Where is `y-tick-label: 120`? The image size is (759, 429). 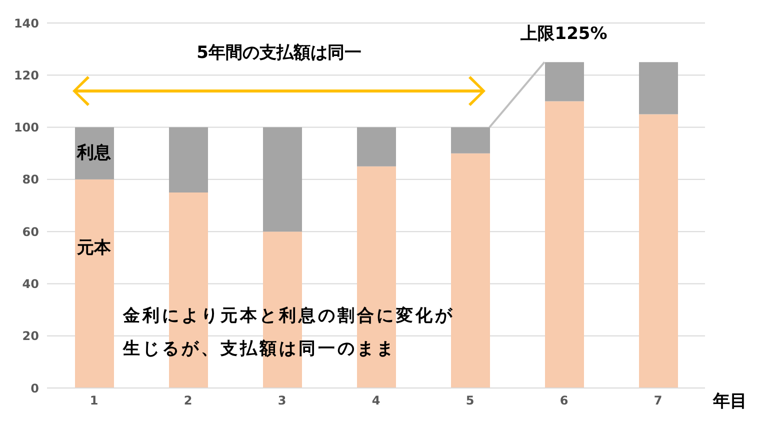 y-tick-label: 120 is located at coordinates (26, 75).